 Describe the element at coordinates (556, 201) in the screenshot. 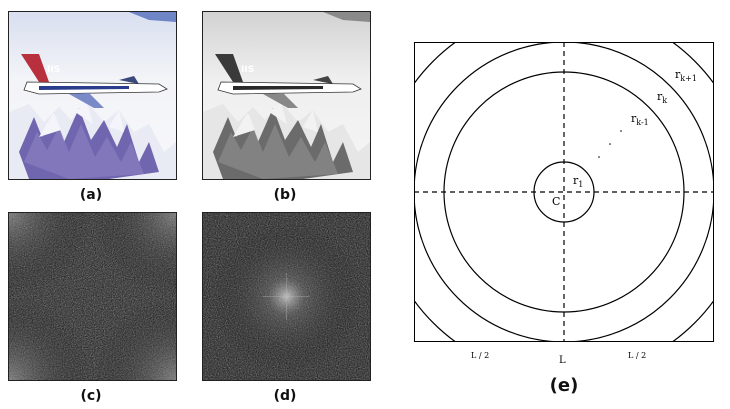

I see `center-label: C` at that location.